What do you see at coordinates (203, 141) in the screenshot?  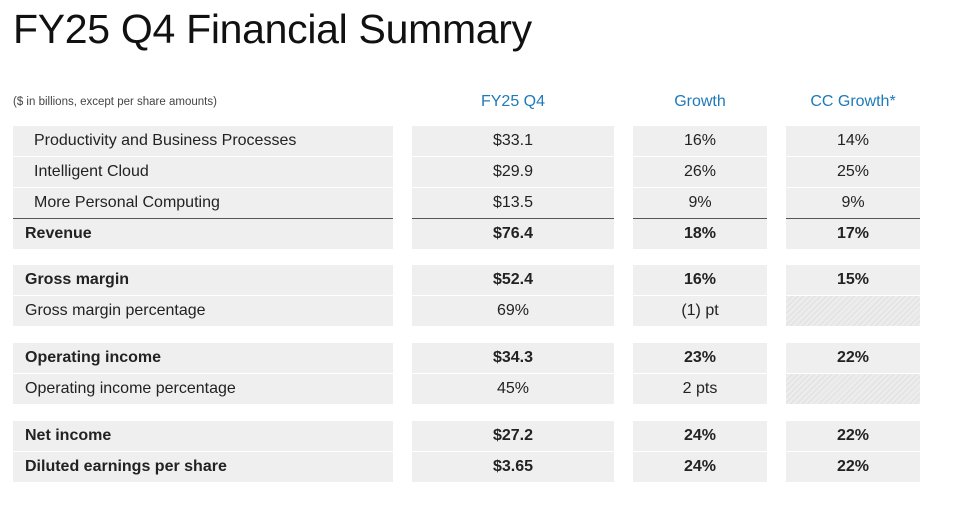 I see `row-label: Productivity and Business Processes` at bounding box center [203, 141].